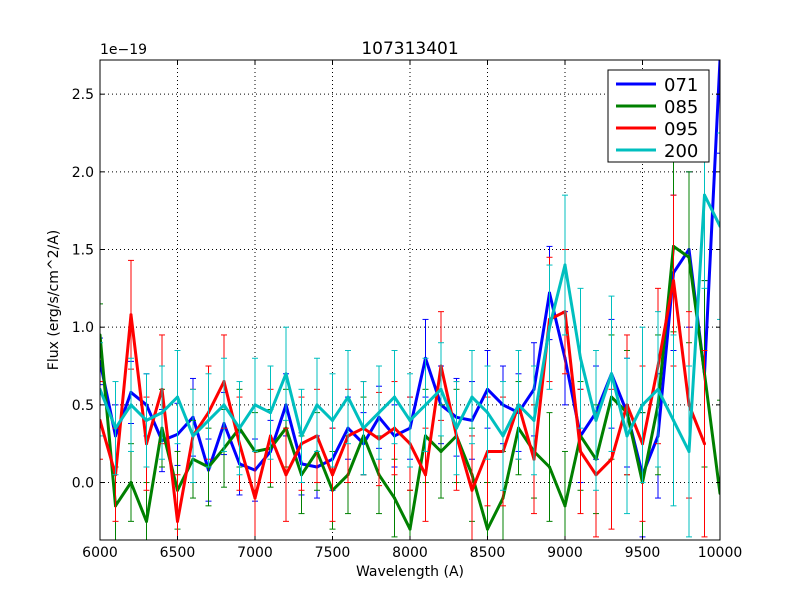  What do you see at coordinates (410, 572) in the screenshot?
I see `x-axis-label: Wavelength (A)` at bounding box center [410, 572].